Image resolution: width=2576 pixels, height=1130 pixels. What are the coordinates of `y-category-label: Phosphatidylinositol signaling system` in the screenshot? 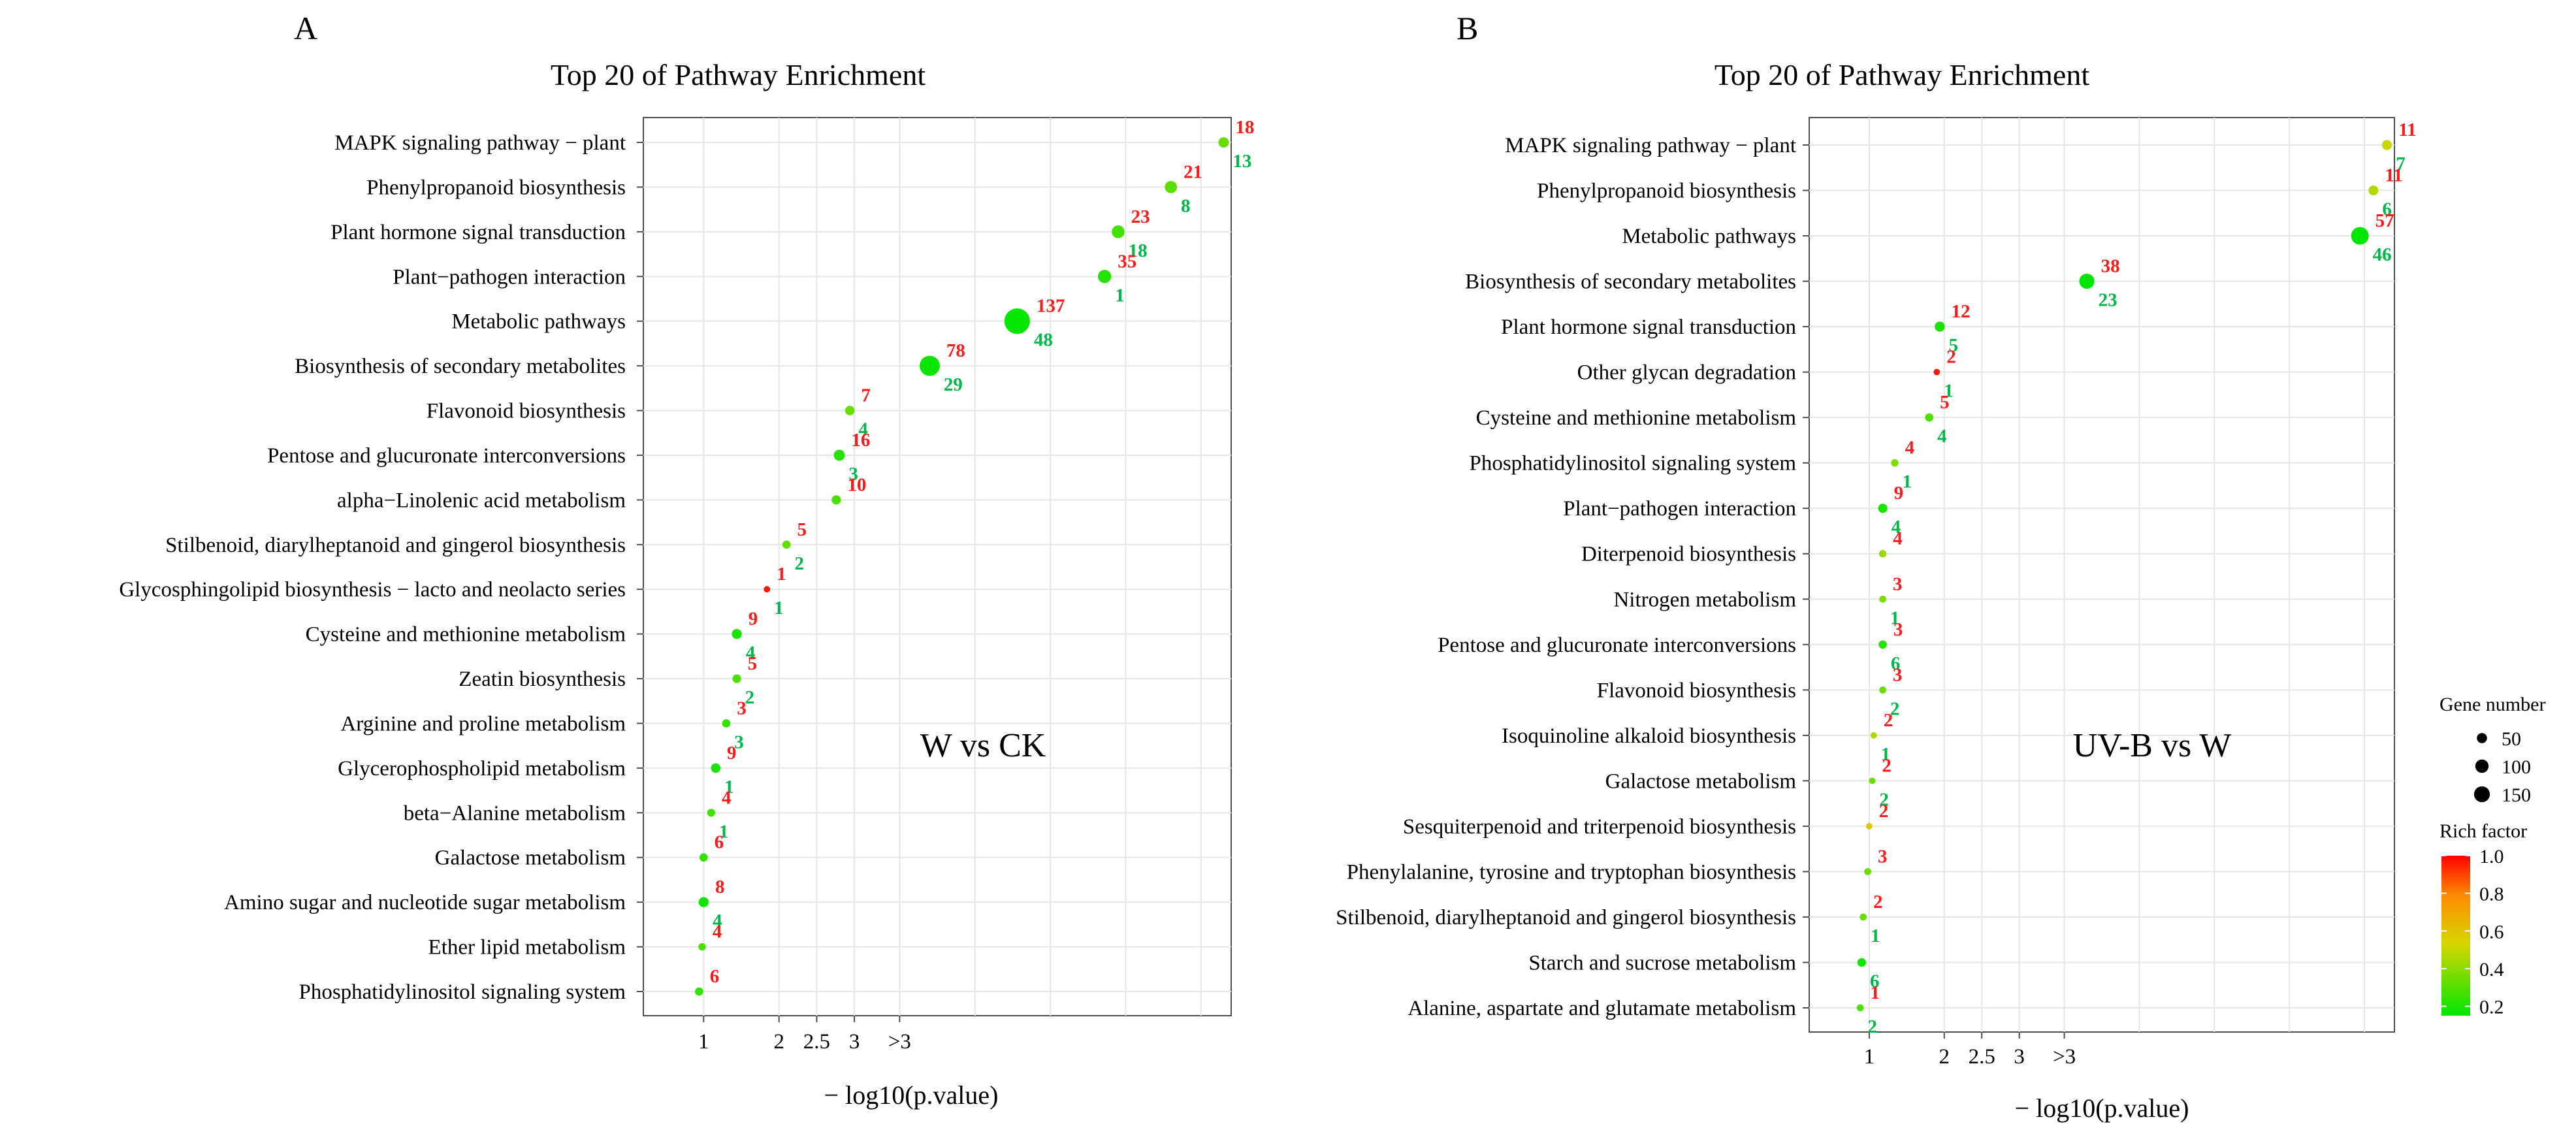 It's located at (462, 992).